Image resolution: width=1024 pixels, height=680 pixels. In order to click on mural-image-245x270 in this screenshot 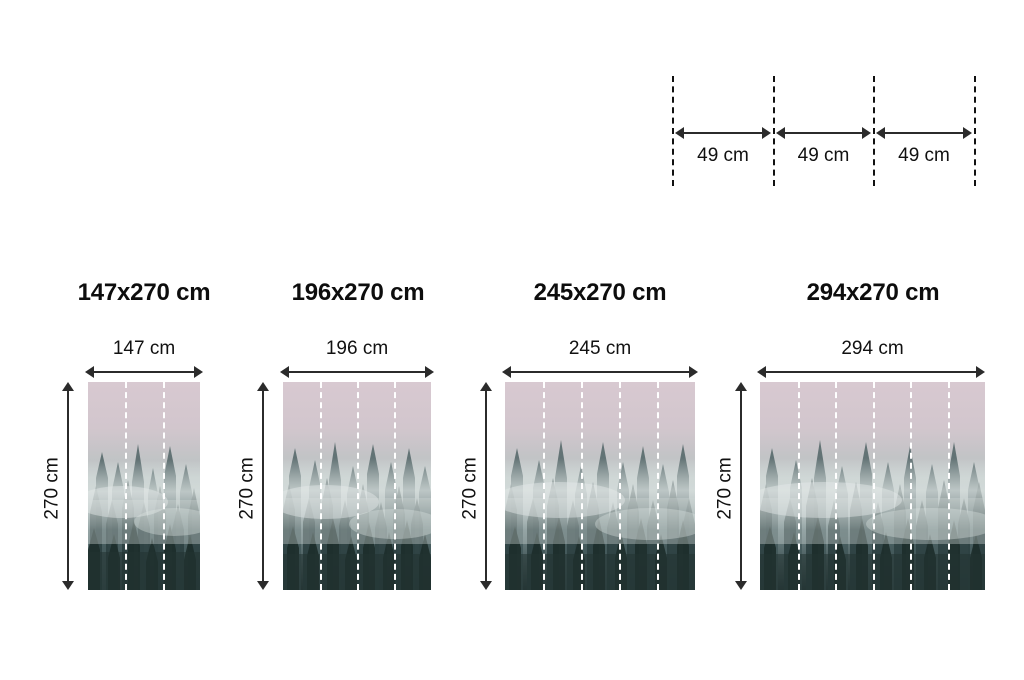, I will do `click(600, 486)`.